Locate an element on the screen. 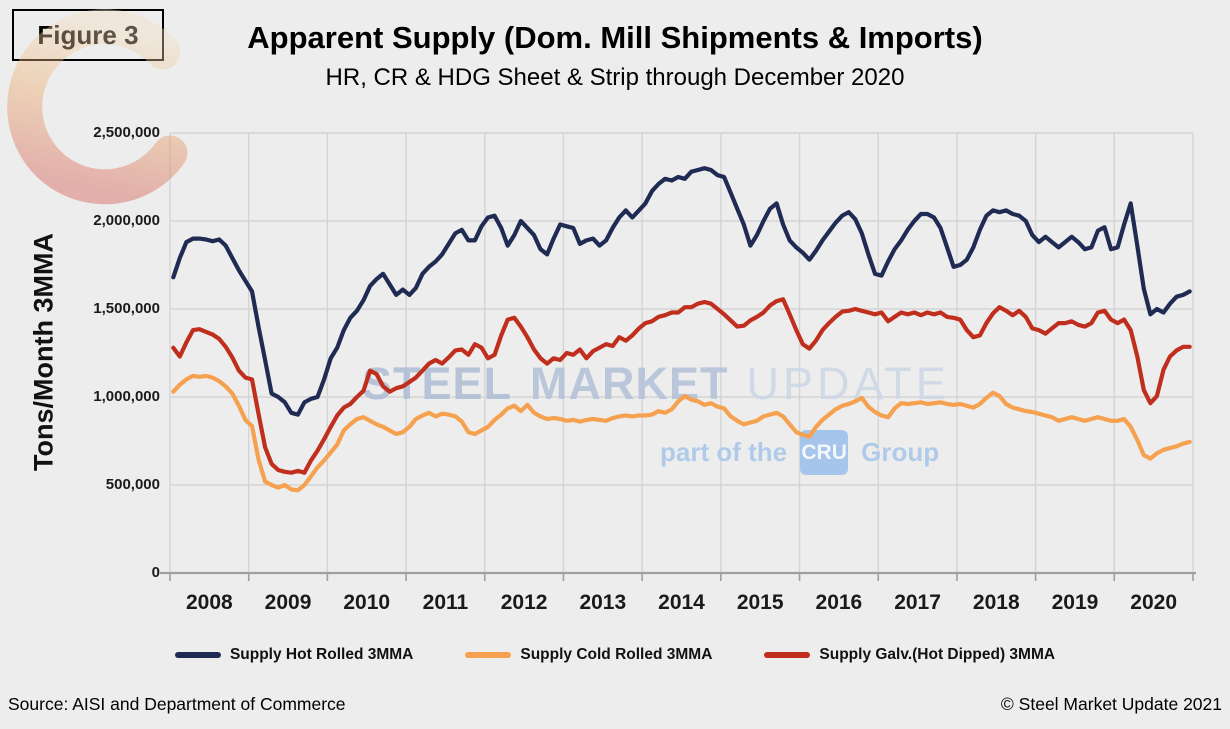  y-tick-label: 2,500,000 is located at coordinates (126, 132).